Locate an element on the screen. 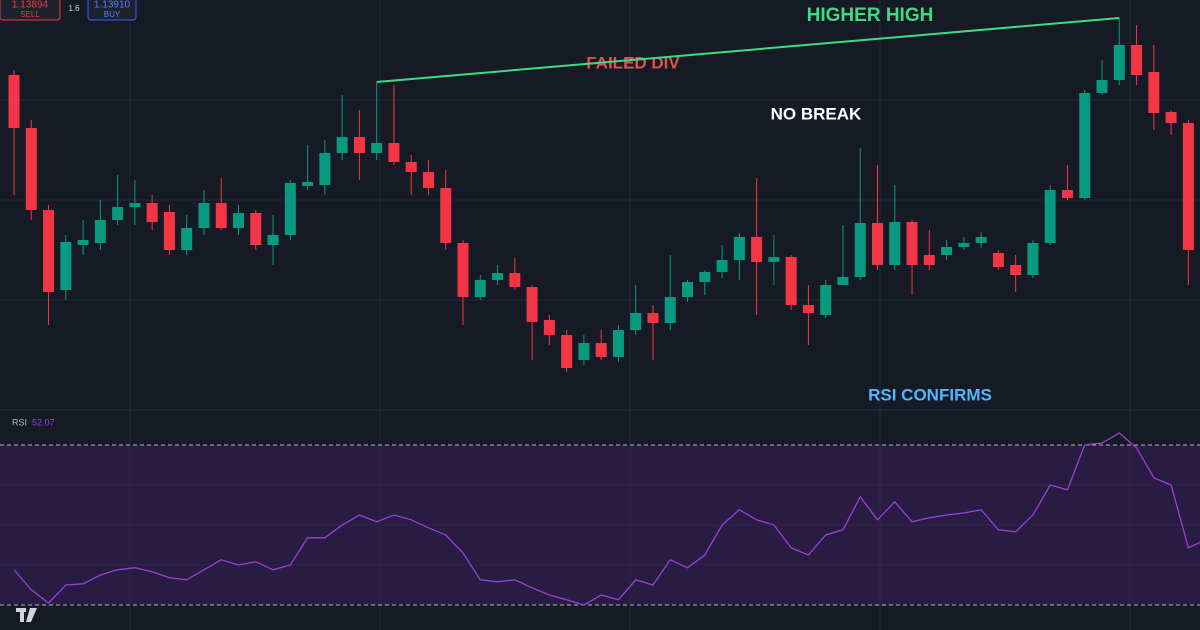 This screenshot has width=1200, height=630. annotation: RSI CONFIRMS is located at coordinates (930, 394).